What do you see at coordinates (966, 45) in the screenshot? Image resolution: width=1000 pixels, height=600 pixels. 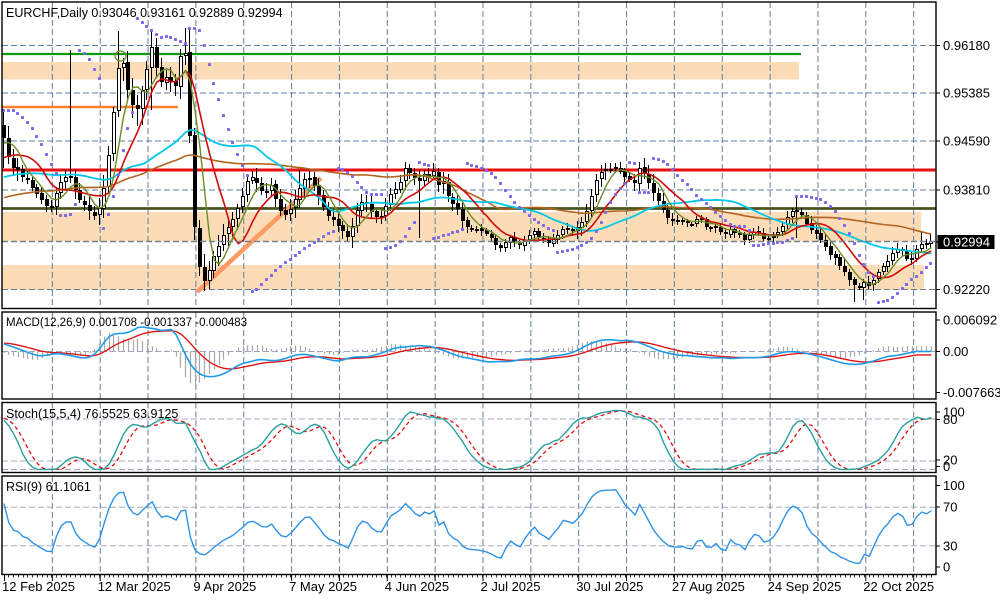 I see `svg-text: 0.96180` at bounding box center [966, 45].